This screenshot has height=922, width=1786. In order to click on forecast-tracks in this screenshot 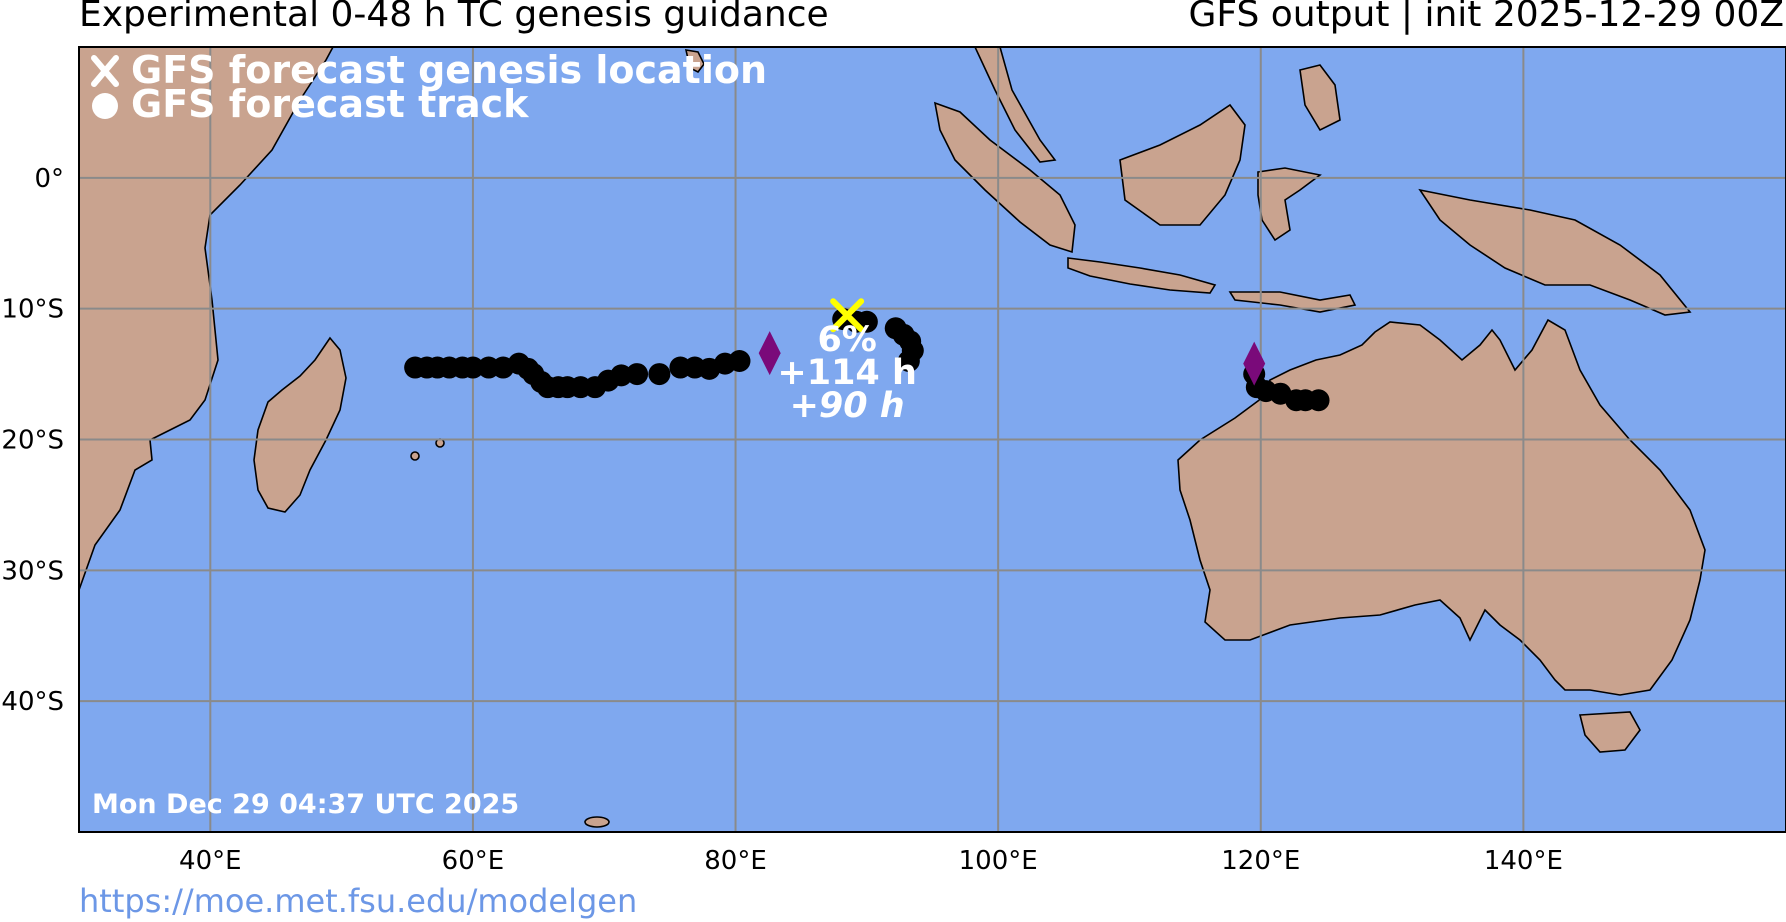, I will do `click(867, 360)`.